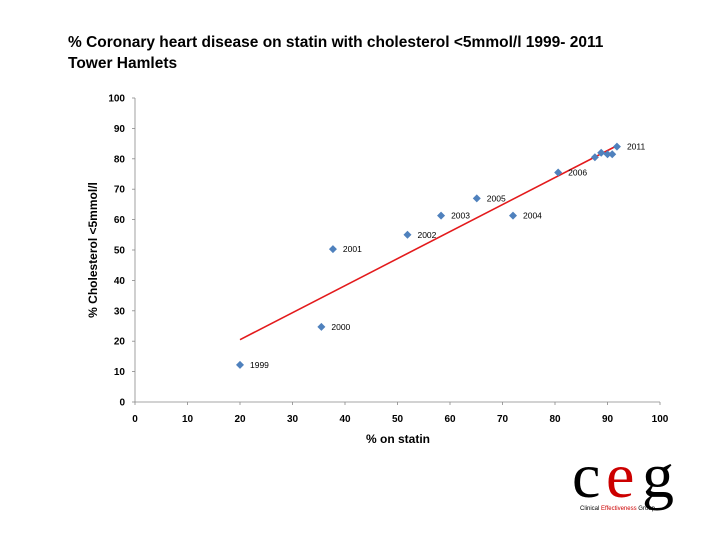  Describe the element at coordinates (120, 342) in the screenshot. I see `y-tick-label: 20` at that location.